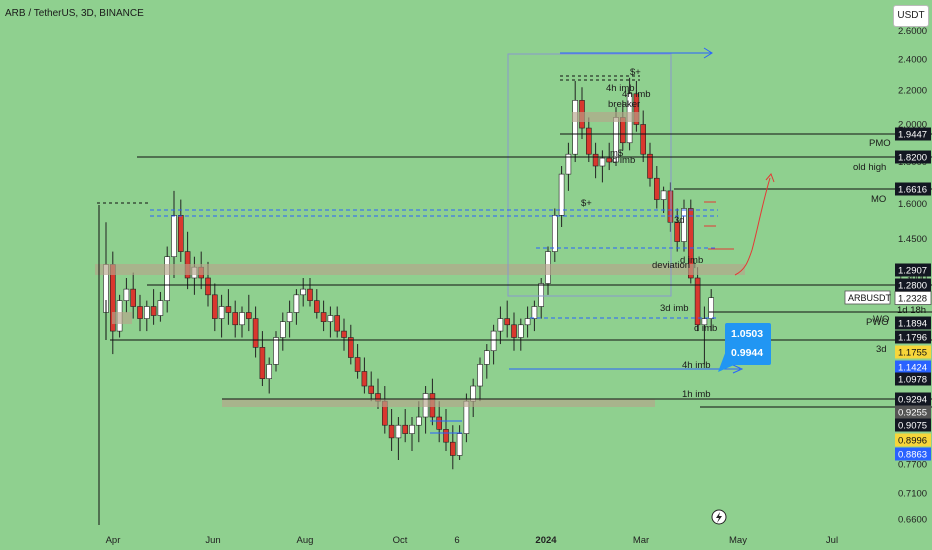 The width and height of the screenshot is (932, 550). What do you see at coordinates (752, 226) in the screenshot?
I see `projection-path` at bounding box center [752, 226].